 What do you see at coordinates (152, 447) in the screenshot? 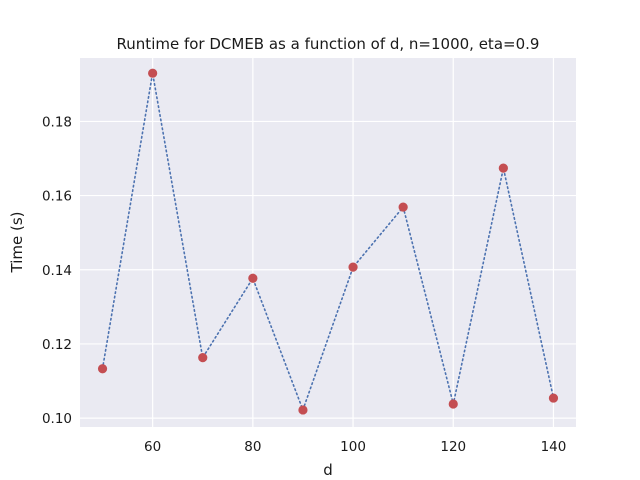
I see `x-tick-label: 60` at bounding box center [152, 447].